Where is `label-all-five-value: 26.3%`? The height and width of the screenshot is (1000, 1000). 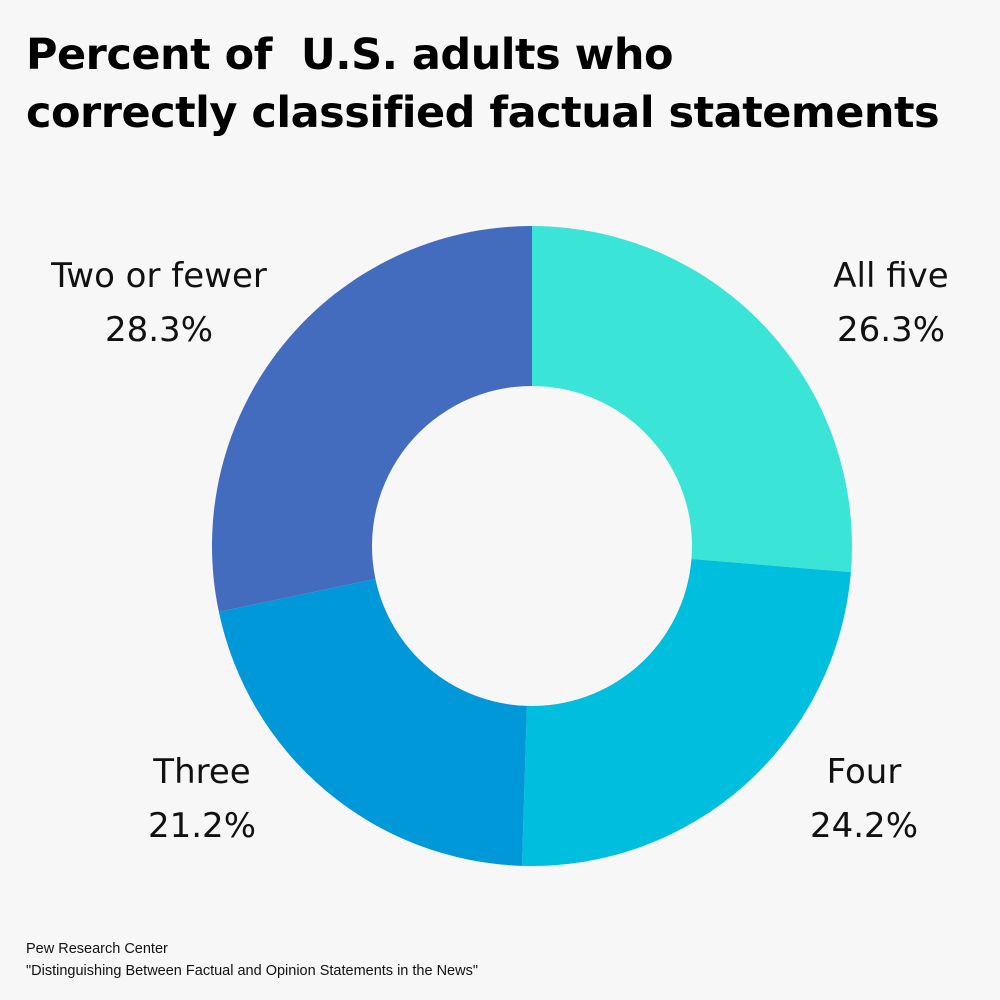
label-all-five-value: 26.3% is located at coordinates (891, 330).